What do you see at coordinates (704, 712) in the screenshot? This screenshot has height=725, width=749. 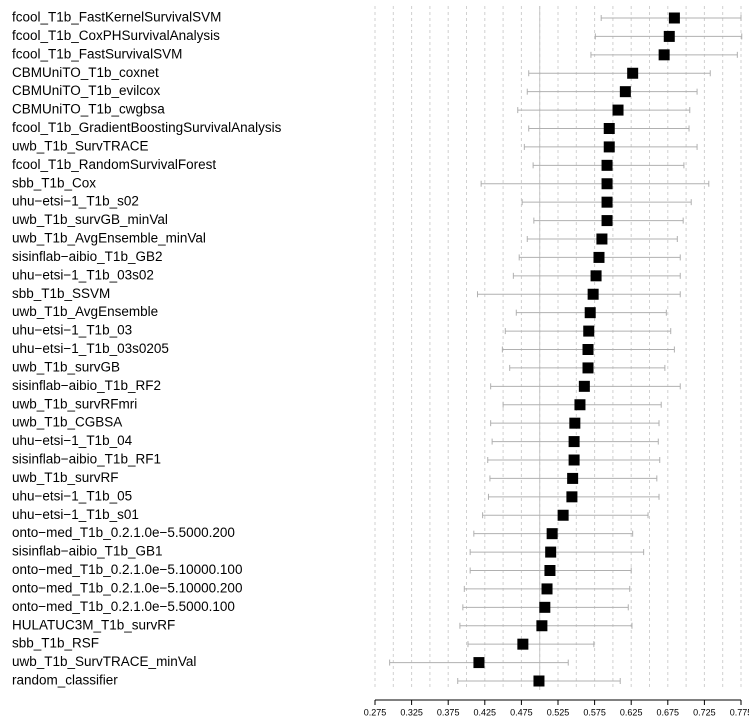 I see `x-tick-label: 0.725` at bounding box center [704, 712].